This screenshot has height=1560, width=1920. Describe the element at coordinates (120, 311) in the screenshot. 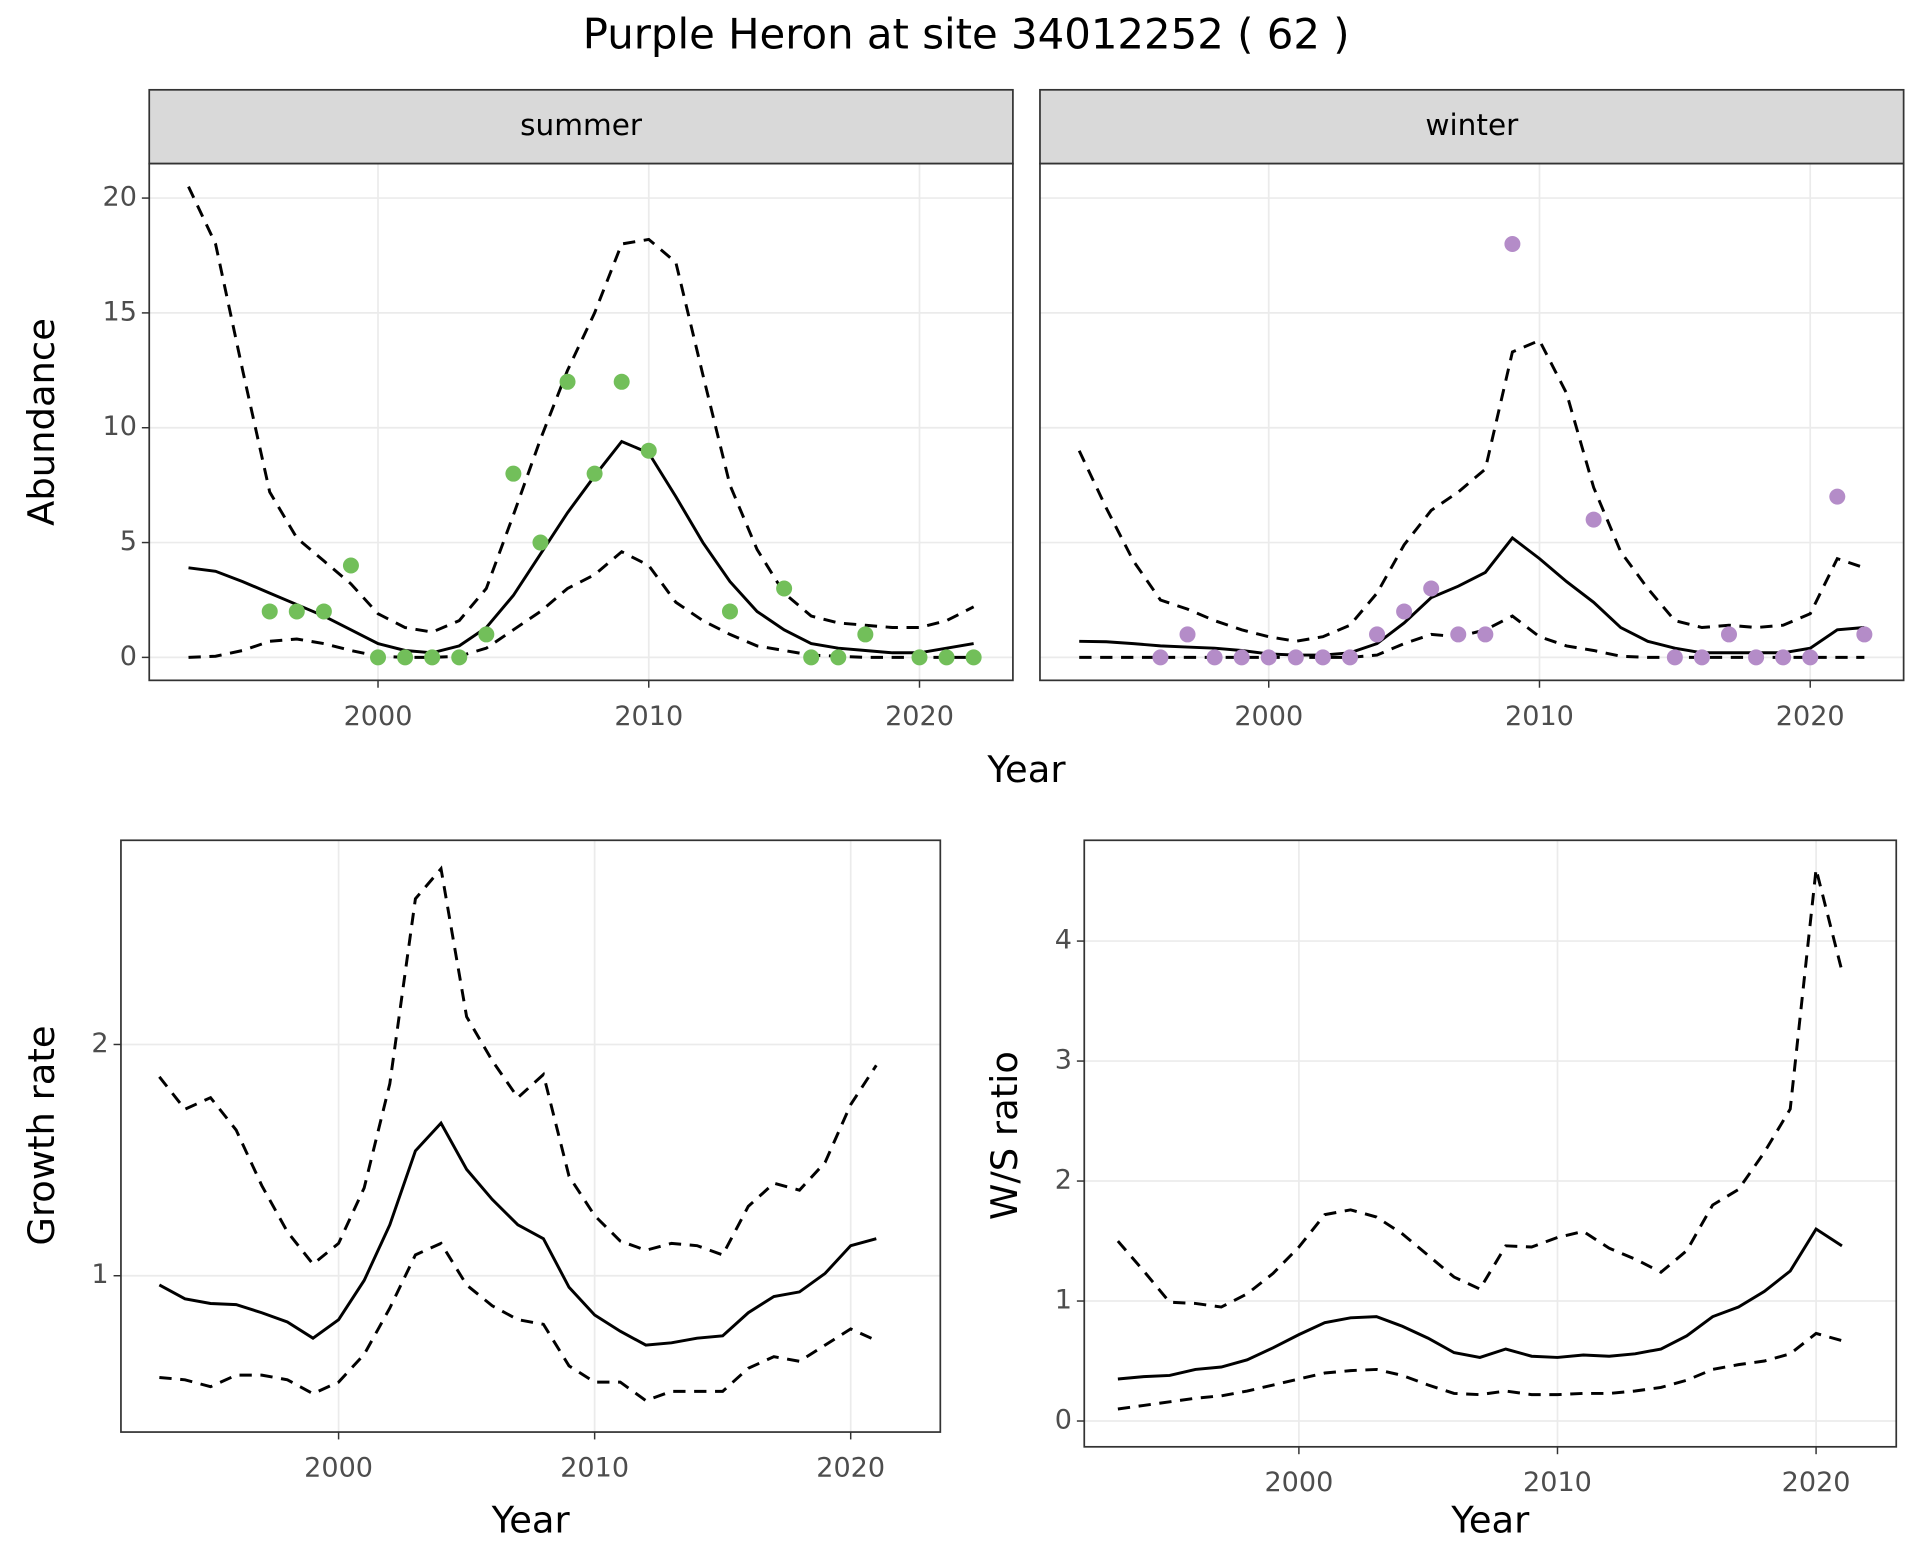

I see `y-tick-label: 15` at that location.